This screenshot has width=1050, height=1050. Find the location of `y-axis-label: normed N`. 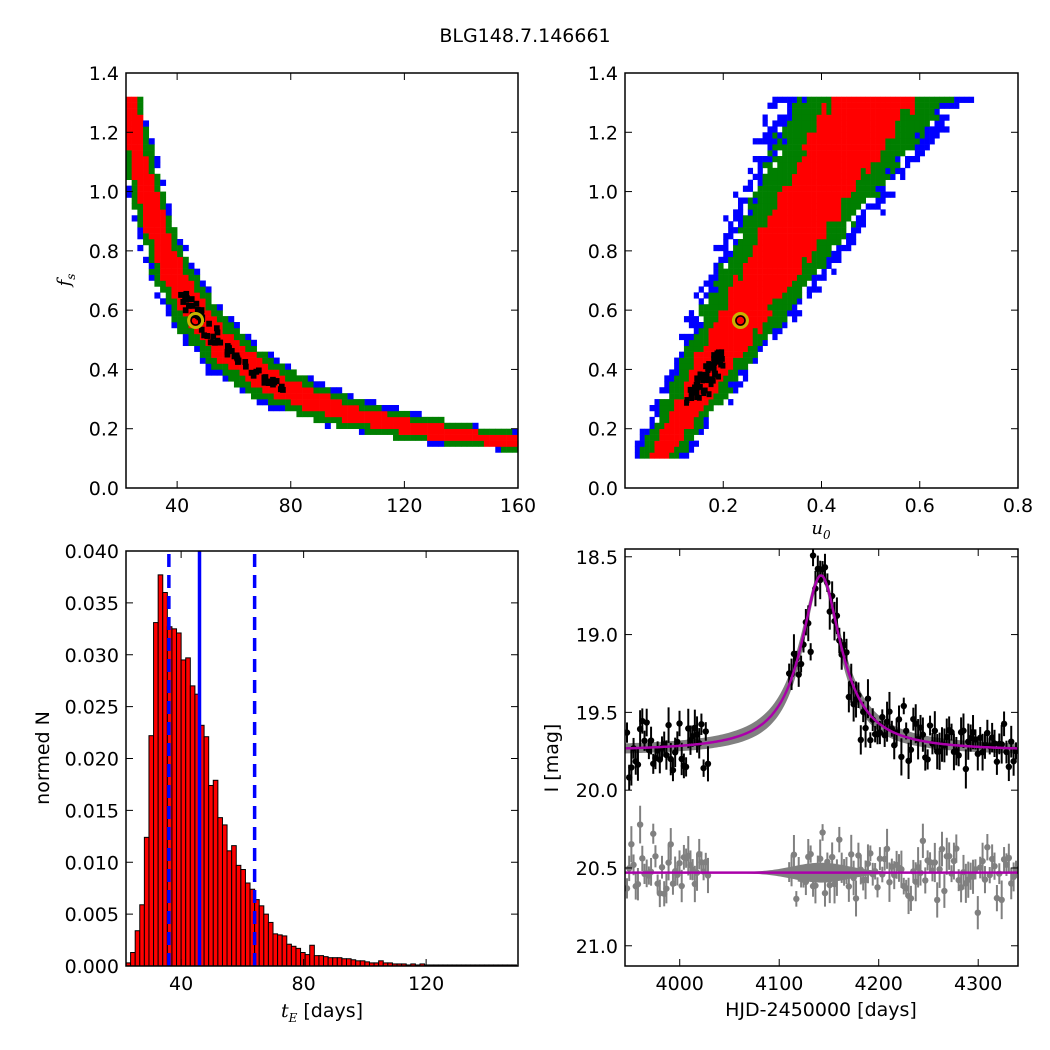

y-axis-label: normed N is located at coordinates (43, 758).